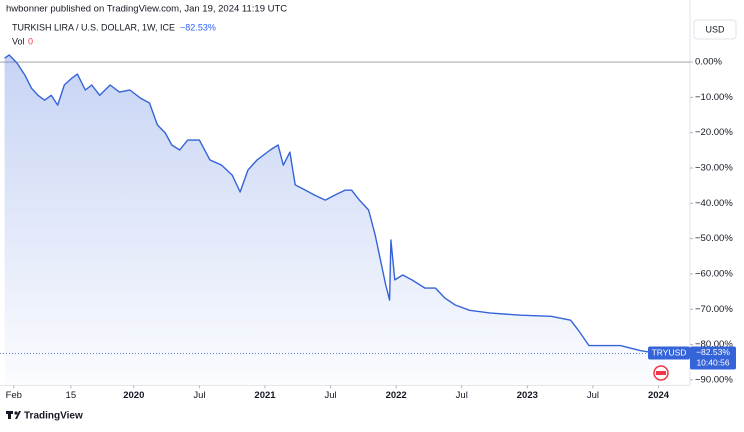 The height and width of the screenshot is (432, 744). What do you see at coordinates (714, 132) in the screenshot?
I see `y-tick-label: −20.00%` at bounding box center [714, 132].